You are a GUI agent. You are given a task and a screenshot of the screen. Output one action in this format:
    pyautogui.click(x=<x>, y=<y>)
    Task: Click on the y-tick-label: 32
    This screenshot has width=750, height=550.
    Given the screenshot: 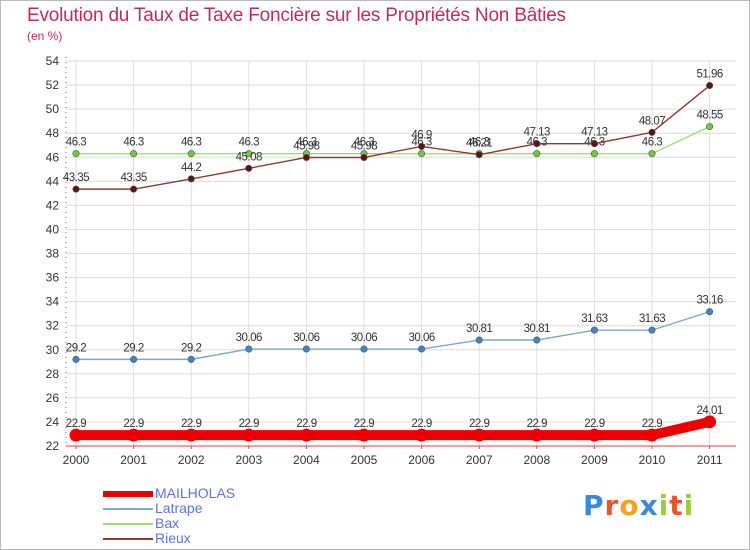 What is the action you would take?
    pyautogui.click(x=53, y=326)
    